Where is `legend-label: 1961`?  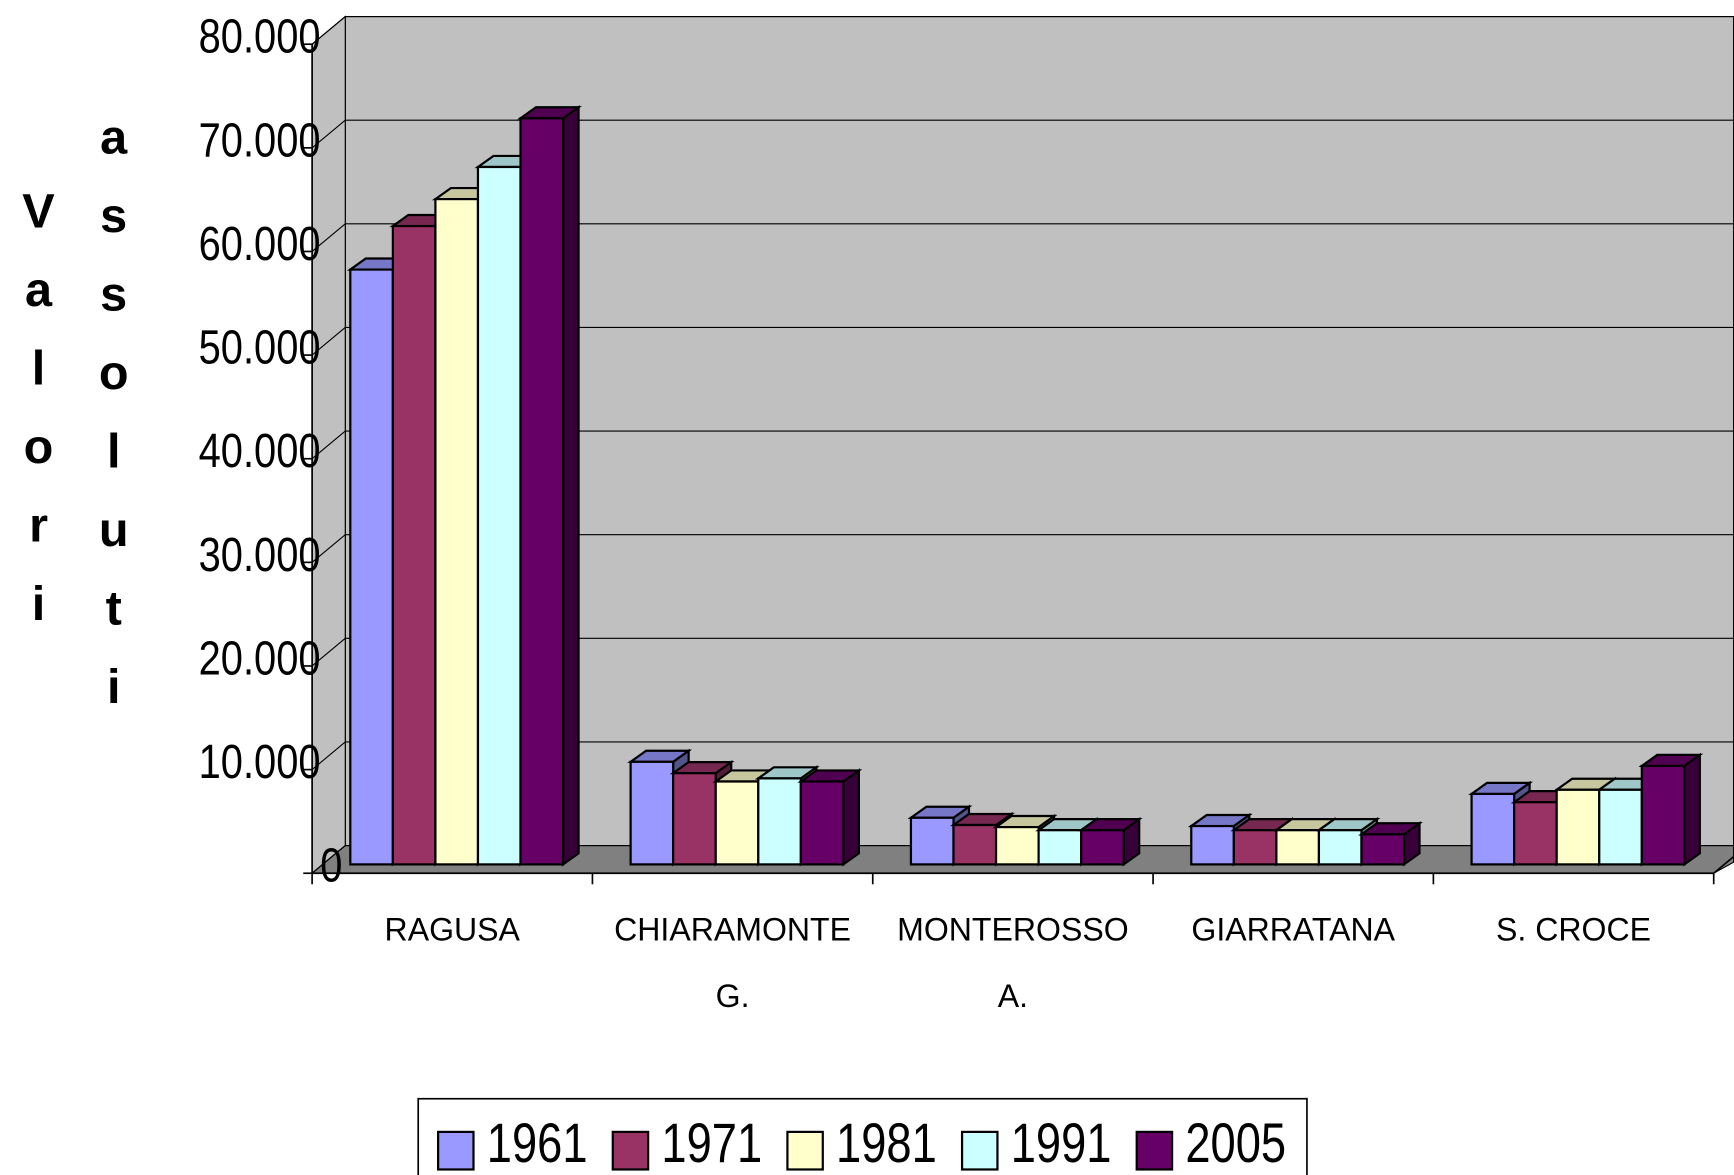
legend-label: 1961 is located at coordinates (537, 1143).